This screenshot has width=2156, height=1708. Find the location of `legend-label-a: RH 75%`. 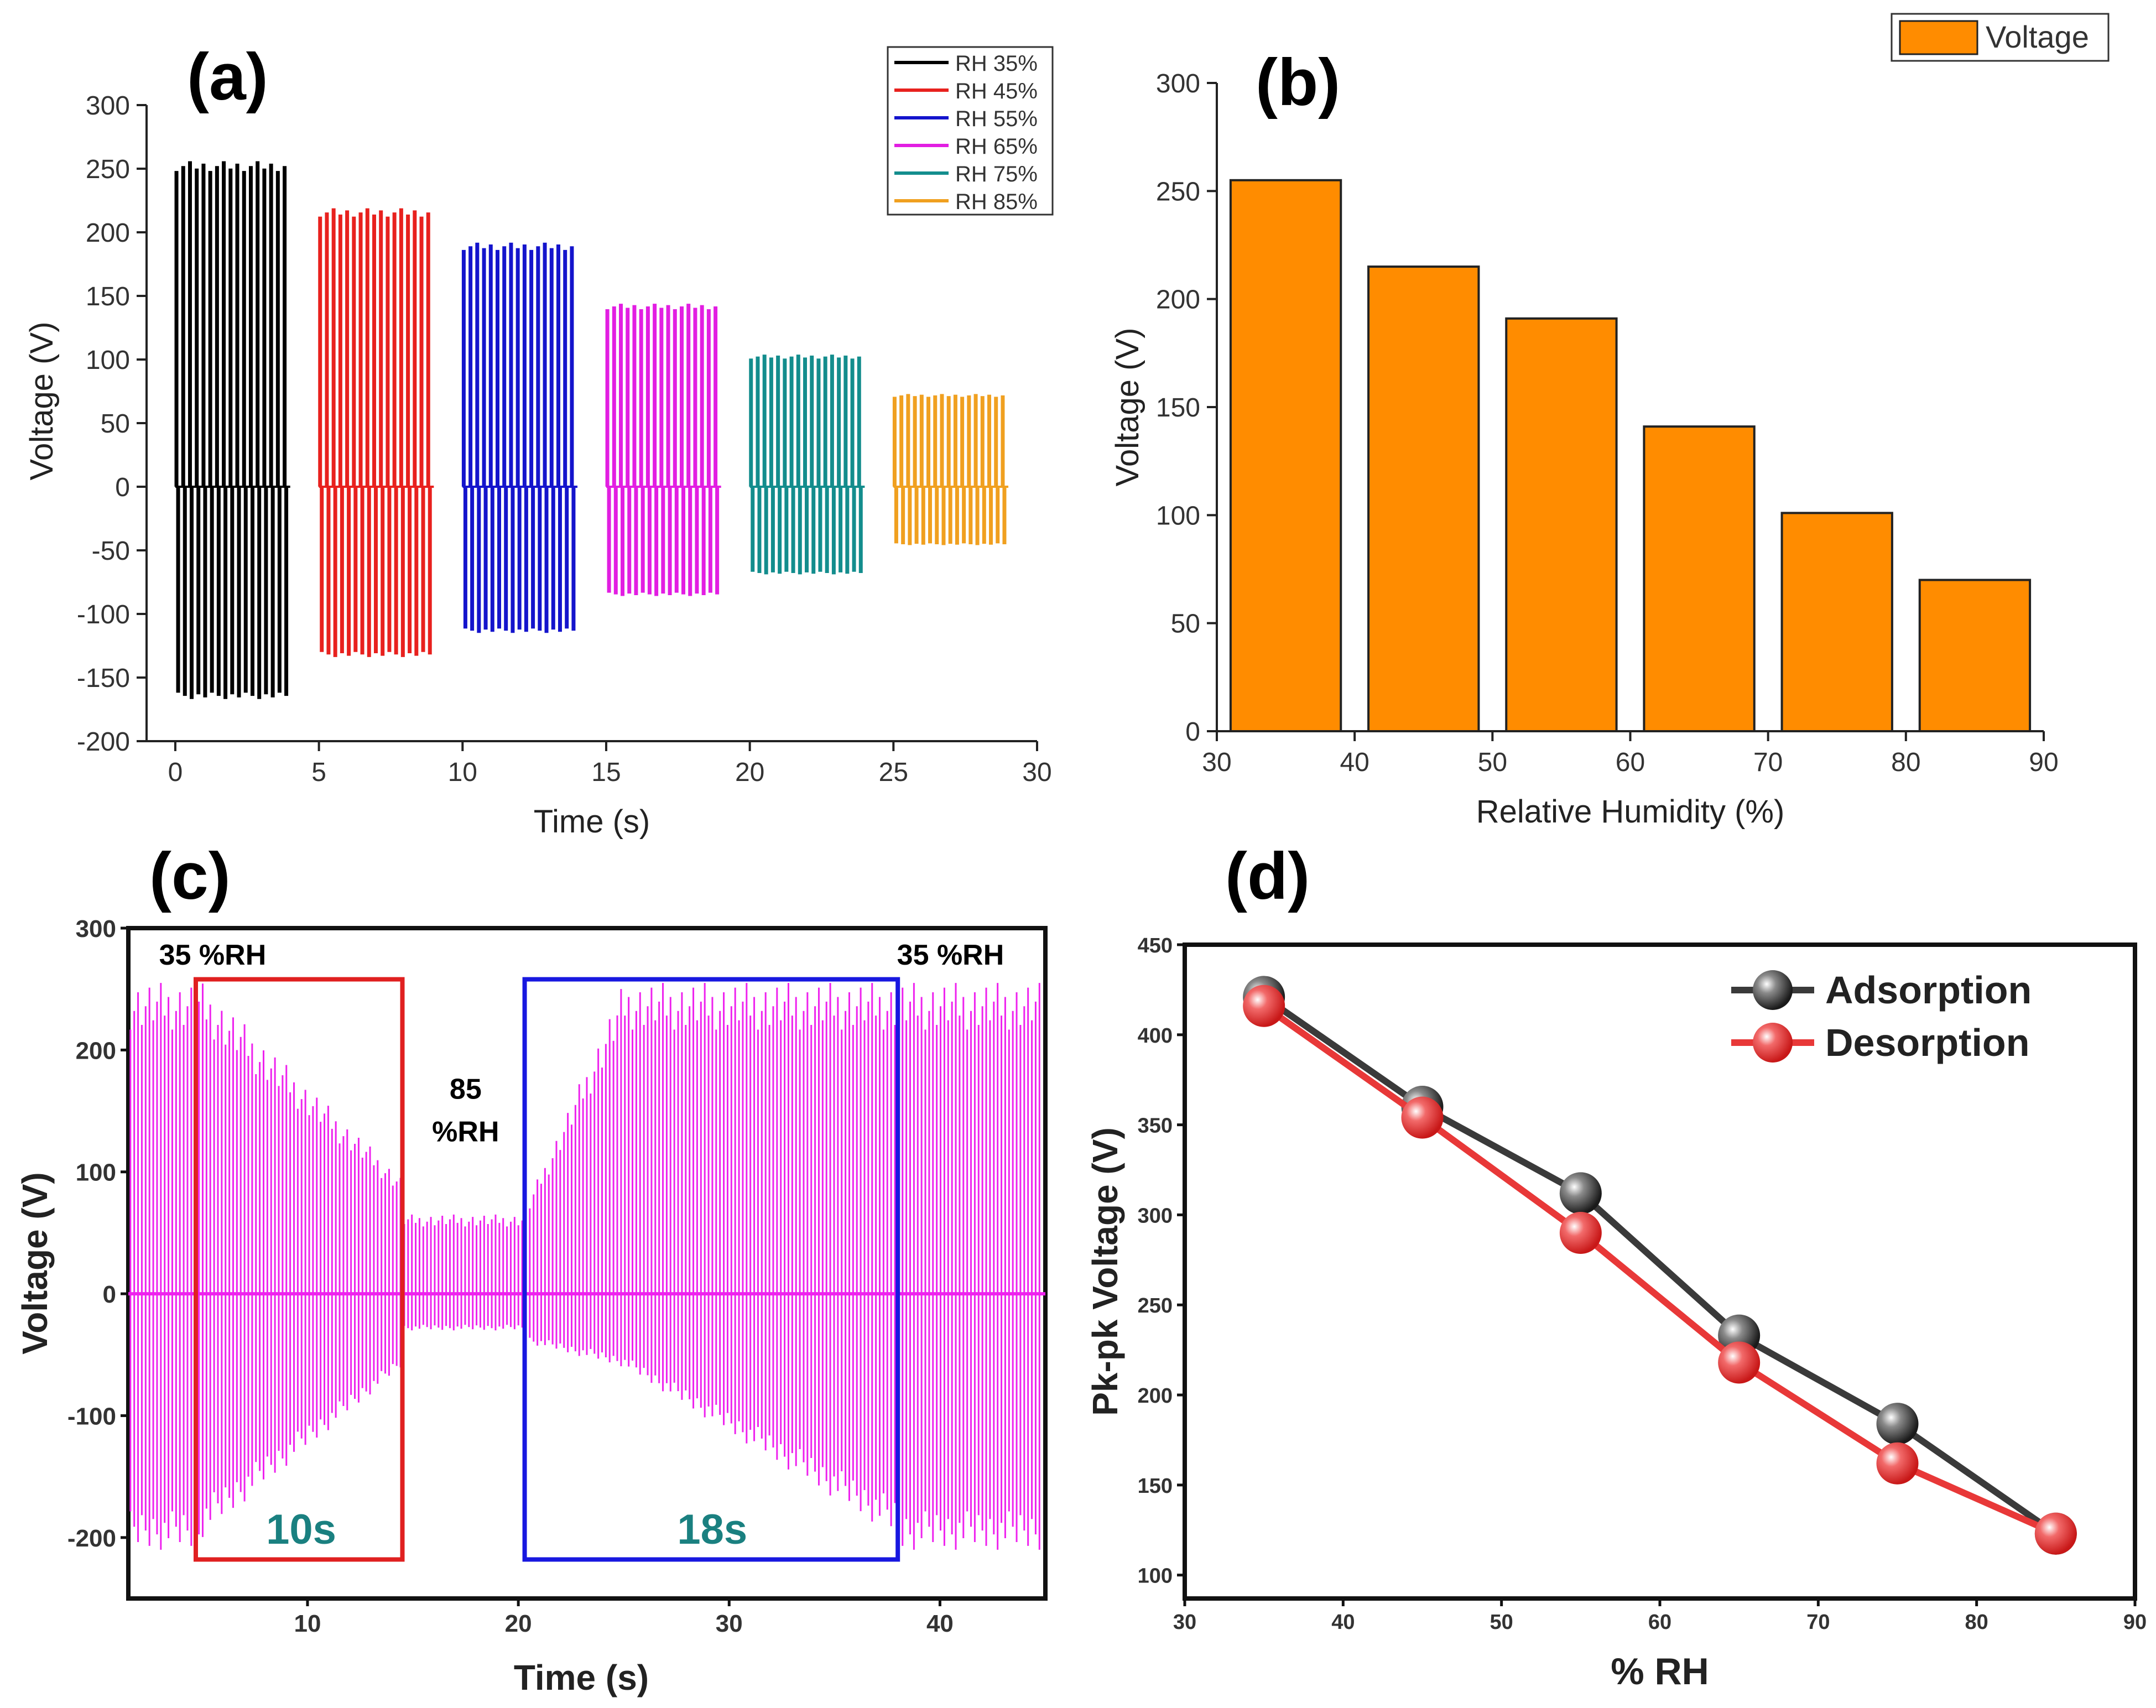

legend-label-a: RH 75% is located at coordinates (997, 174).